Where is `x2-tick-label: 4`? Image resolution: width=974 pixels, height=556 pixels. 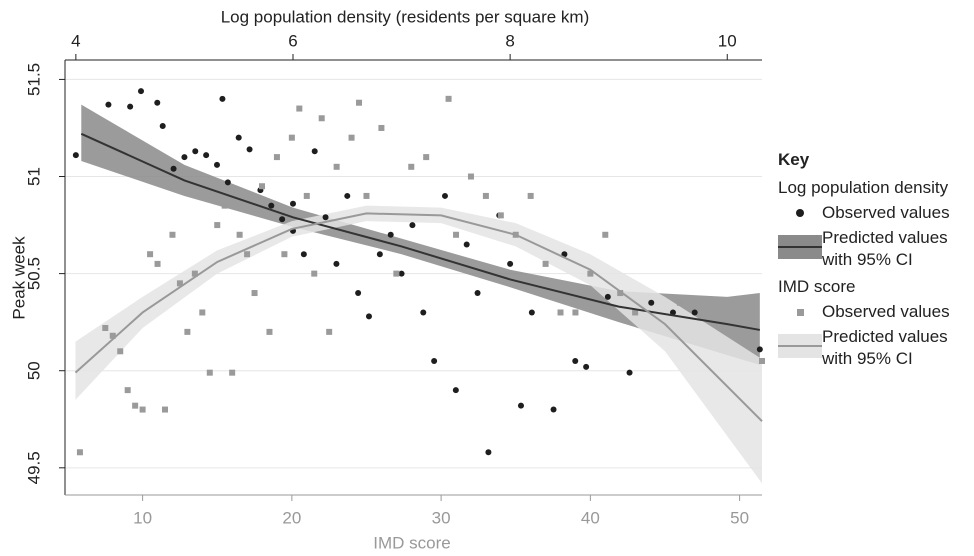 x2-tick-label: 4 is located at coordinates (75, 40).